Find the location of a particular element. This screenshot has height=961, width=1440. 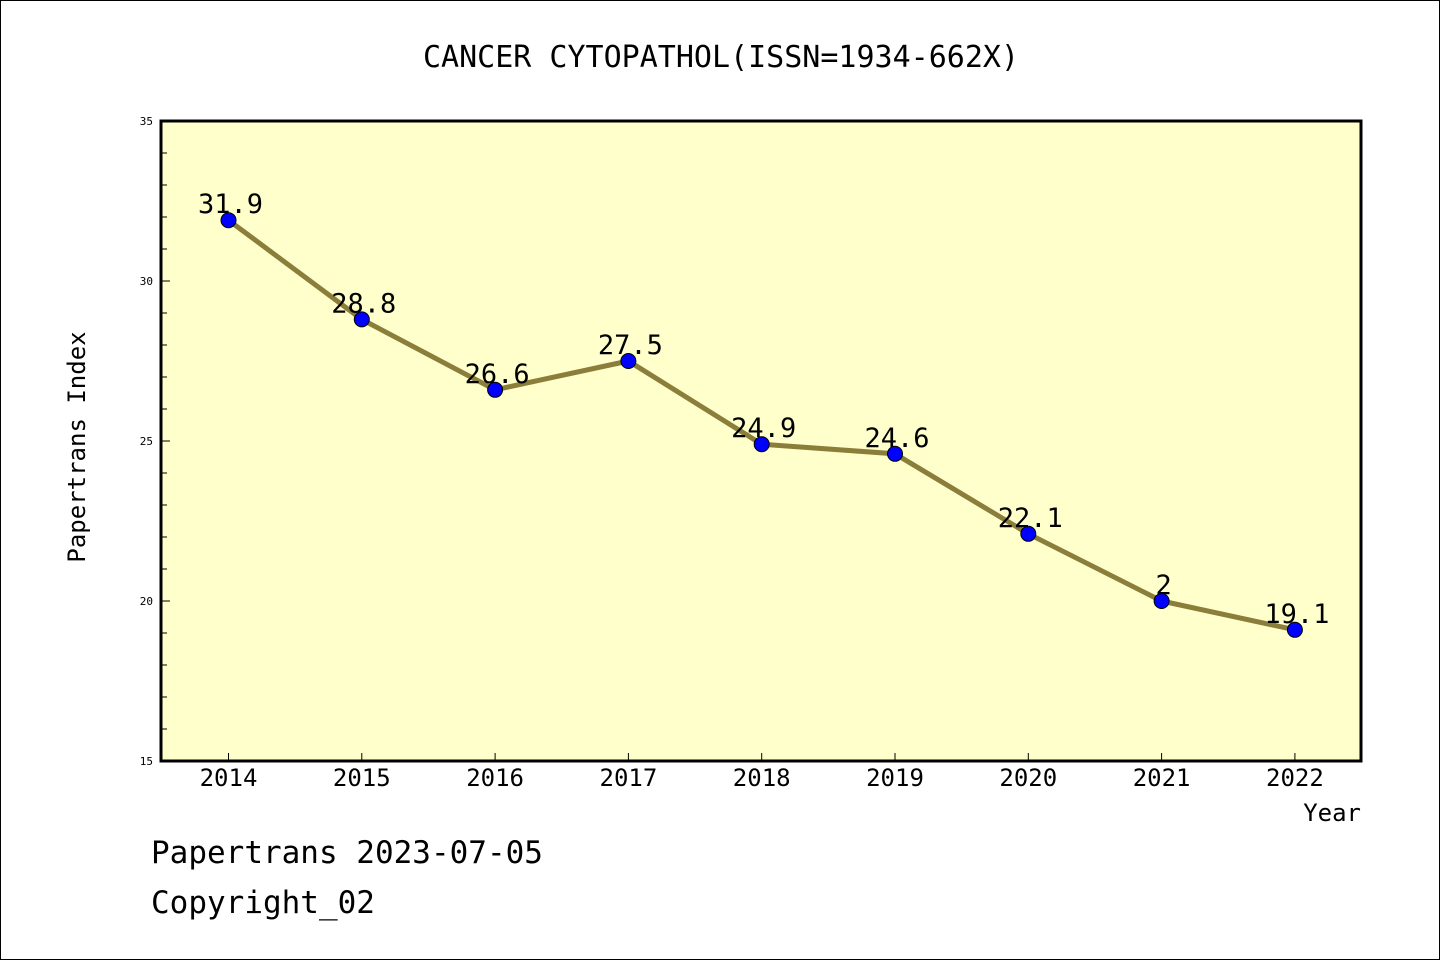

footer-date: Papertrans 2023-07-05 is located at coordinates (347, 853).